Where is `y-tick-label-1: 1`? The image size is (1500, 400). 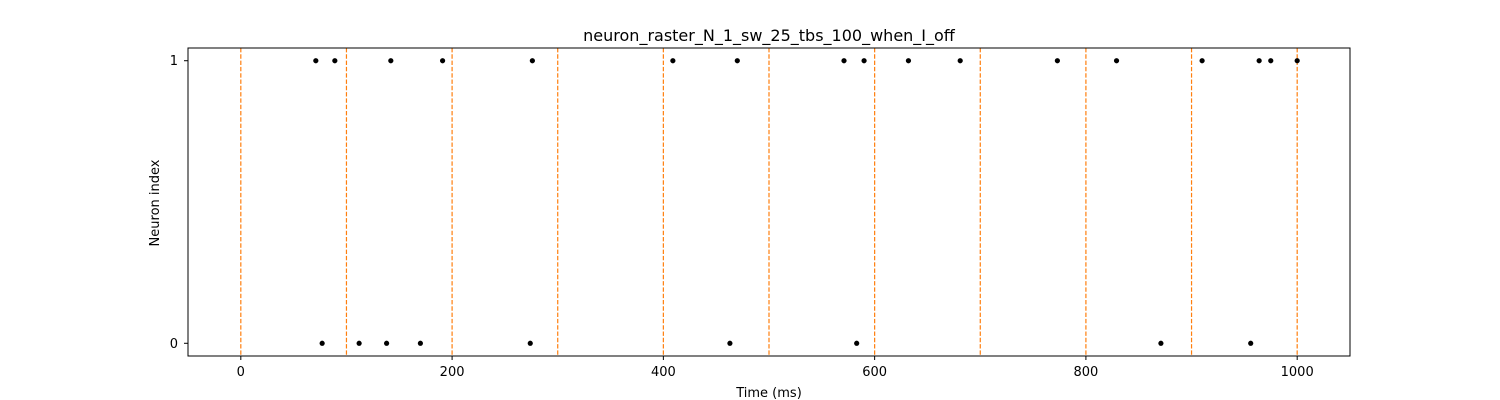
y-tick-label-1: 1 is located at coordinates (174, 61).